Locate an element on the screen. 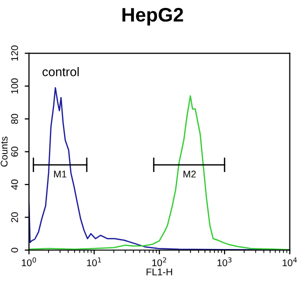  x-tick-label: 10$^{2}$ is located at coordinates (159, 261).